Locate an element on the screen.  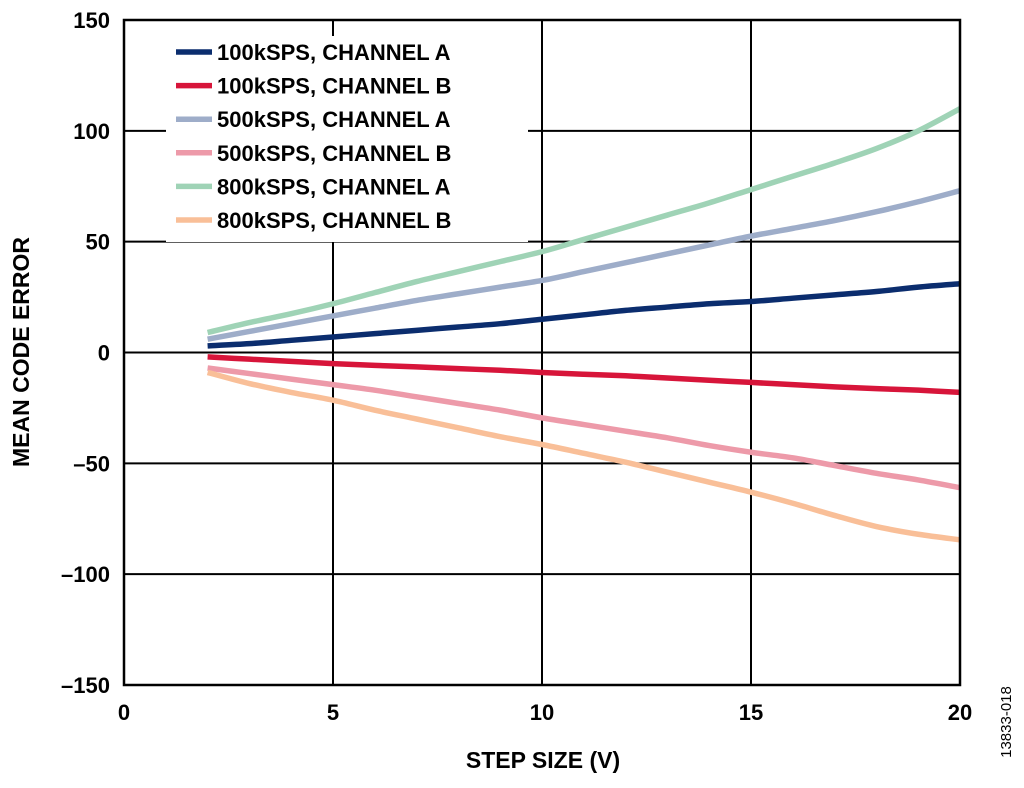
x-tick-label-2: 10 is located at coordinates (542, 712).